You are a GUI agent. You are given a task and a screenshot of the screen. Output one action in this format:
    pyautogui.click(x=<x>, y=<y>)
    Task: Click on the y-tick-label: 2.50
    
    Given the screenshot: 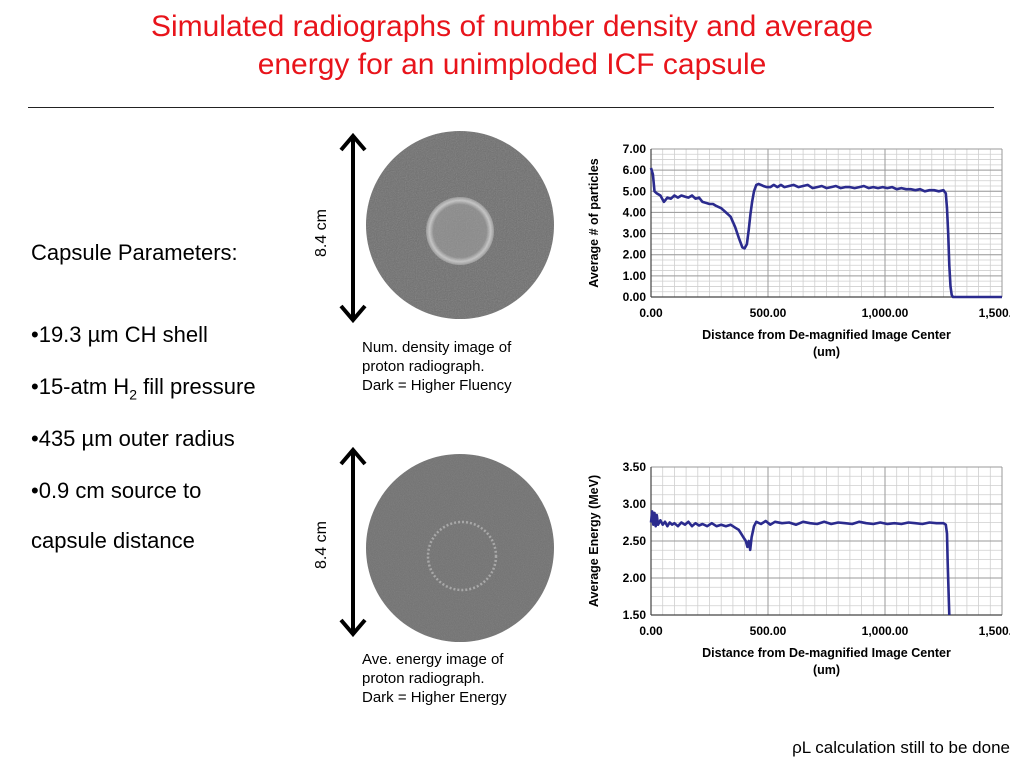 What is the action you would take?
    pyautogui.click(x=635, y=541)
    